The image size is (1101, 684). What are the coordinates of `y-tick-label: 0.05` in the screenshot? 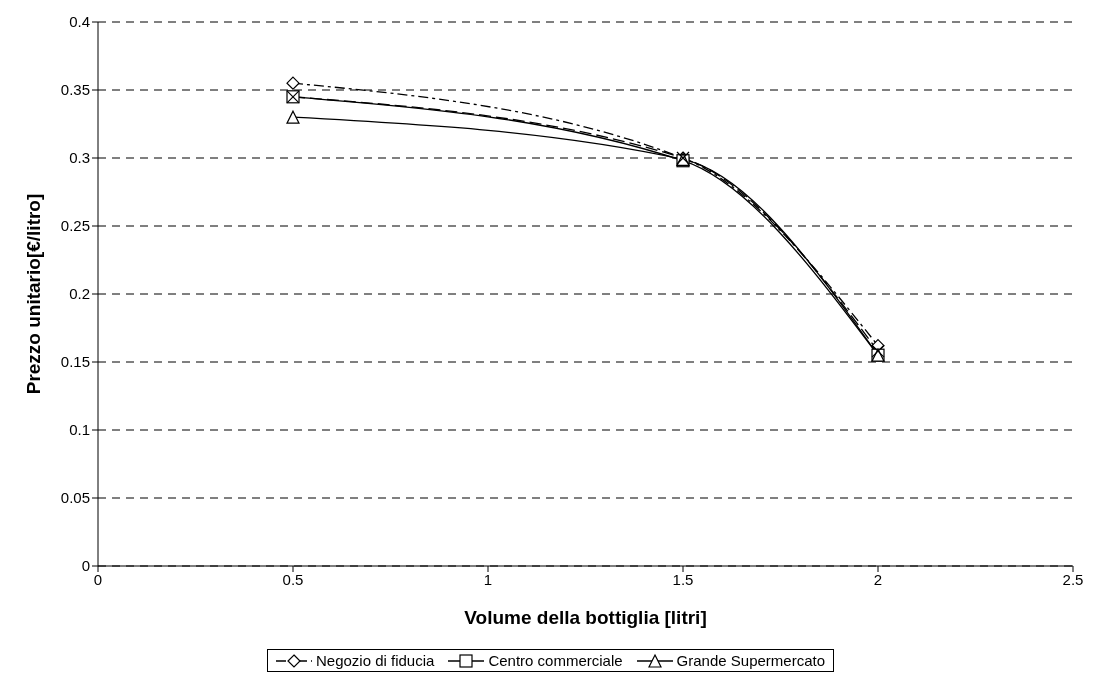 It's located at (75, 498).